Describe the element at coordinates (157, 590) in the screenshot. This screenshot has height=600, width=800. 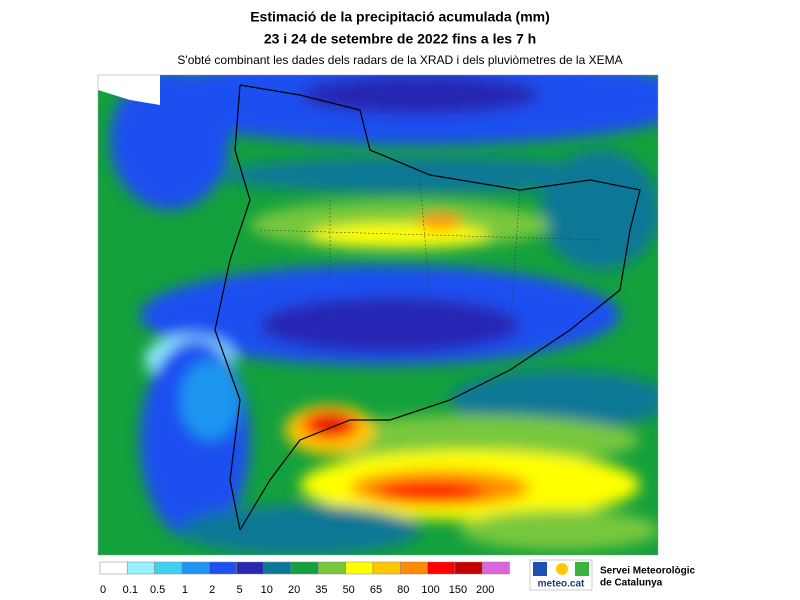
I see `legend-label: 0.5` at that location.